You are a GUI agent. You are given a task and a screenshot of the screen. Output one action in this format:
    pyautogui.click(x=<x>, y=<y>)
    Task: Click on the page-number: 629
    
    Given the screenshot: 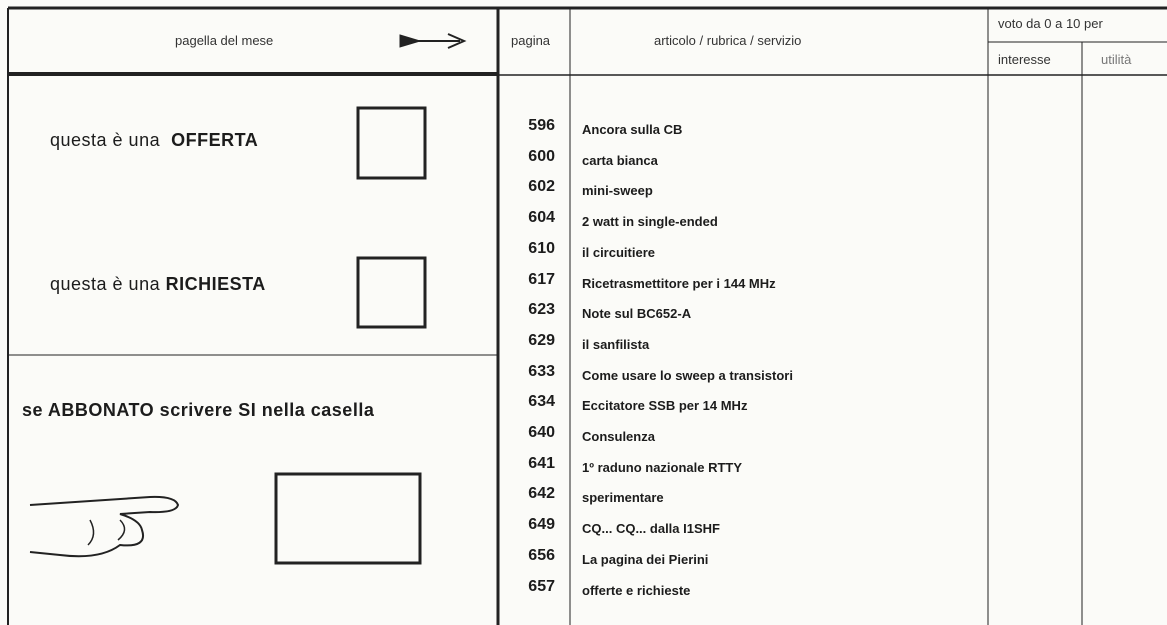 What is the action you would take?
    pyautogui.click(x=541, y=340)
    